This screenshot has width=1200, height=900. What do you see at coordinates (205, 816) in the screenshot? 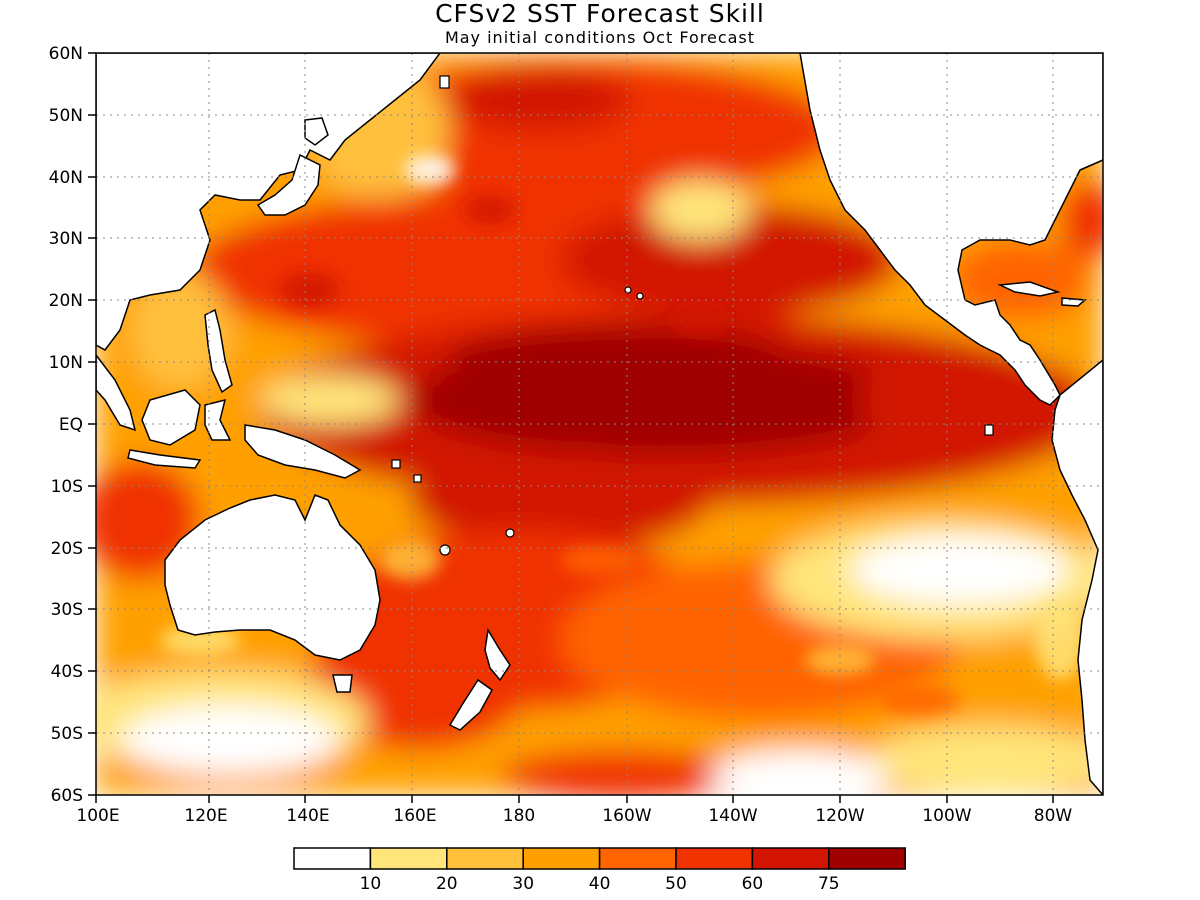
I see `x-tick-label: 120E` at bounding box center [205, 816].